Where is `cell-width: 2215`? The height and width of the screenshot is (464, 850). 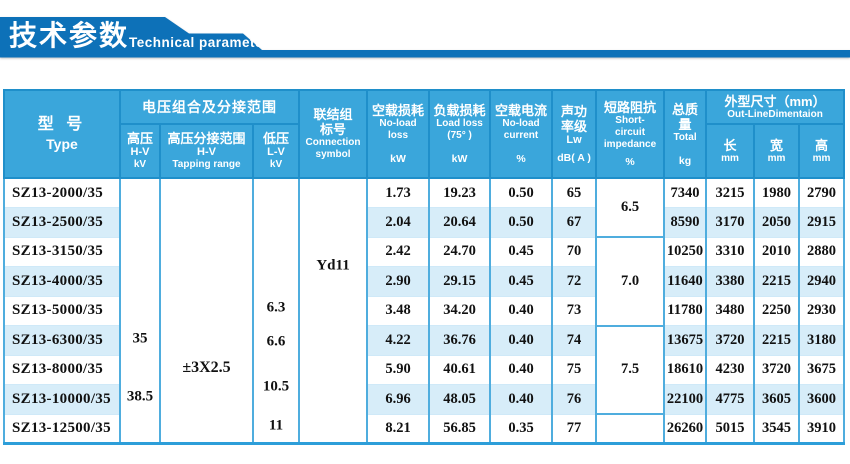
cell-width: 2215 is located at coordinates (777, 340).